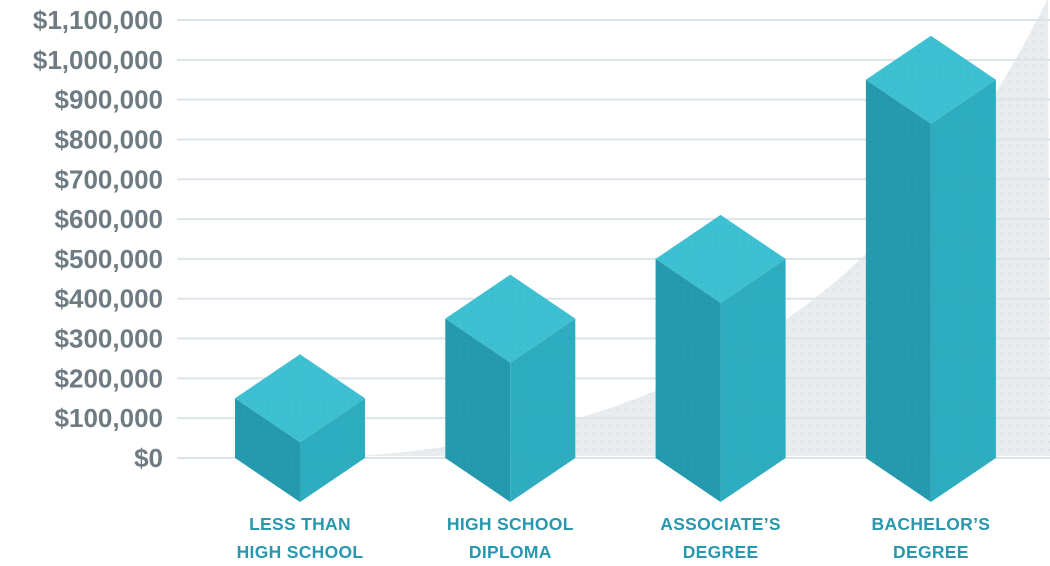 Image resolution: width=1050 pixels, height=566 pixels. I want to click on y-axis-tick-label-600-000: $600,000, so click(109, 219).